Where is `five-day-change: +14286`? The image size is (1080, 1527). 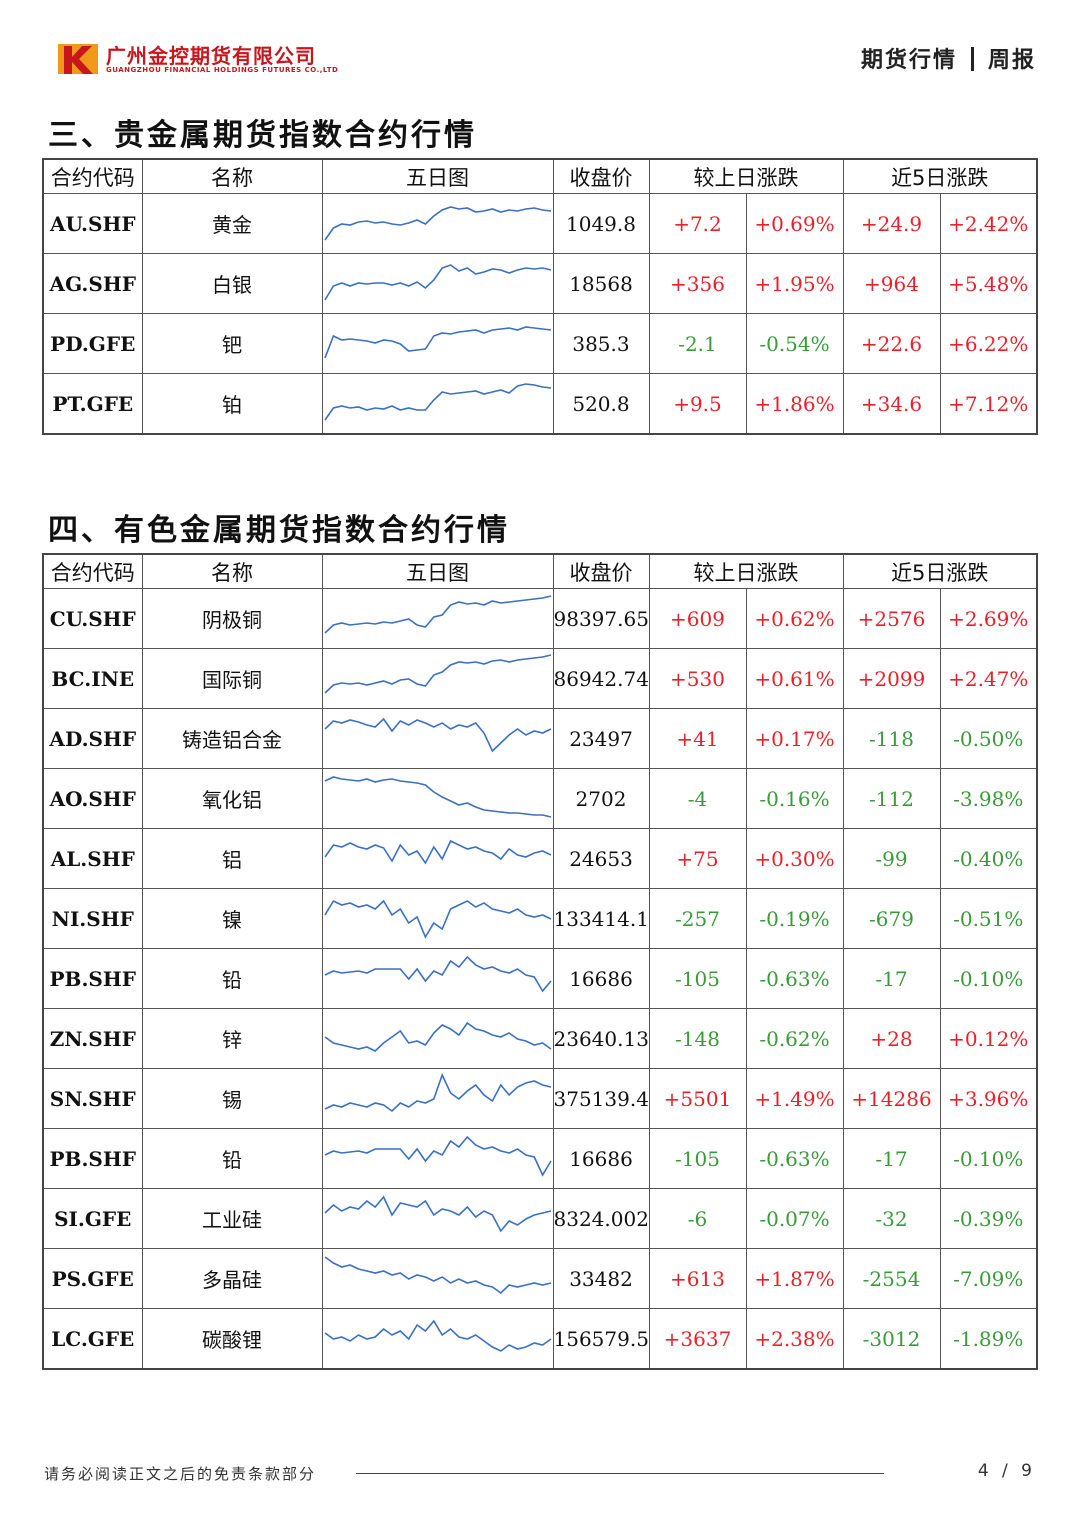
five-day-change: +14286 is located at coordinates (891, 1098).